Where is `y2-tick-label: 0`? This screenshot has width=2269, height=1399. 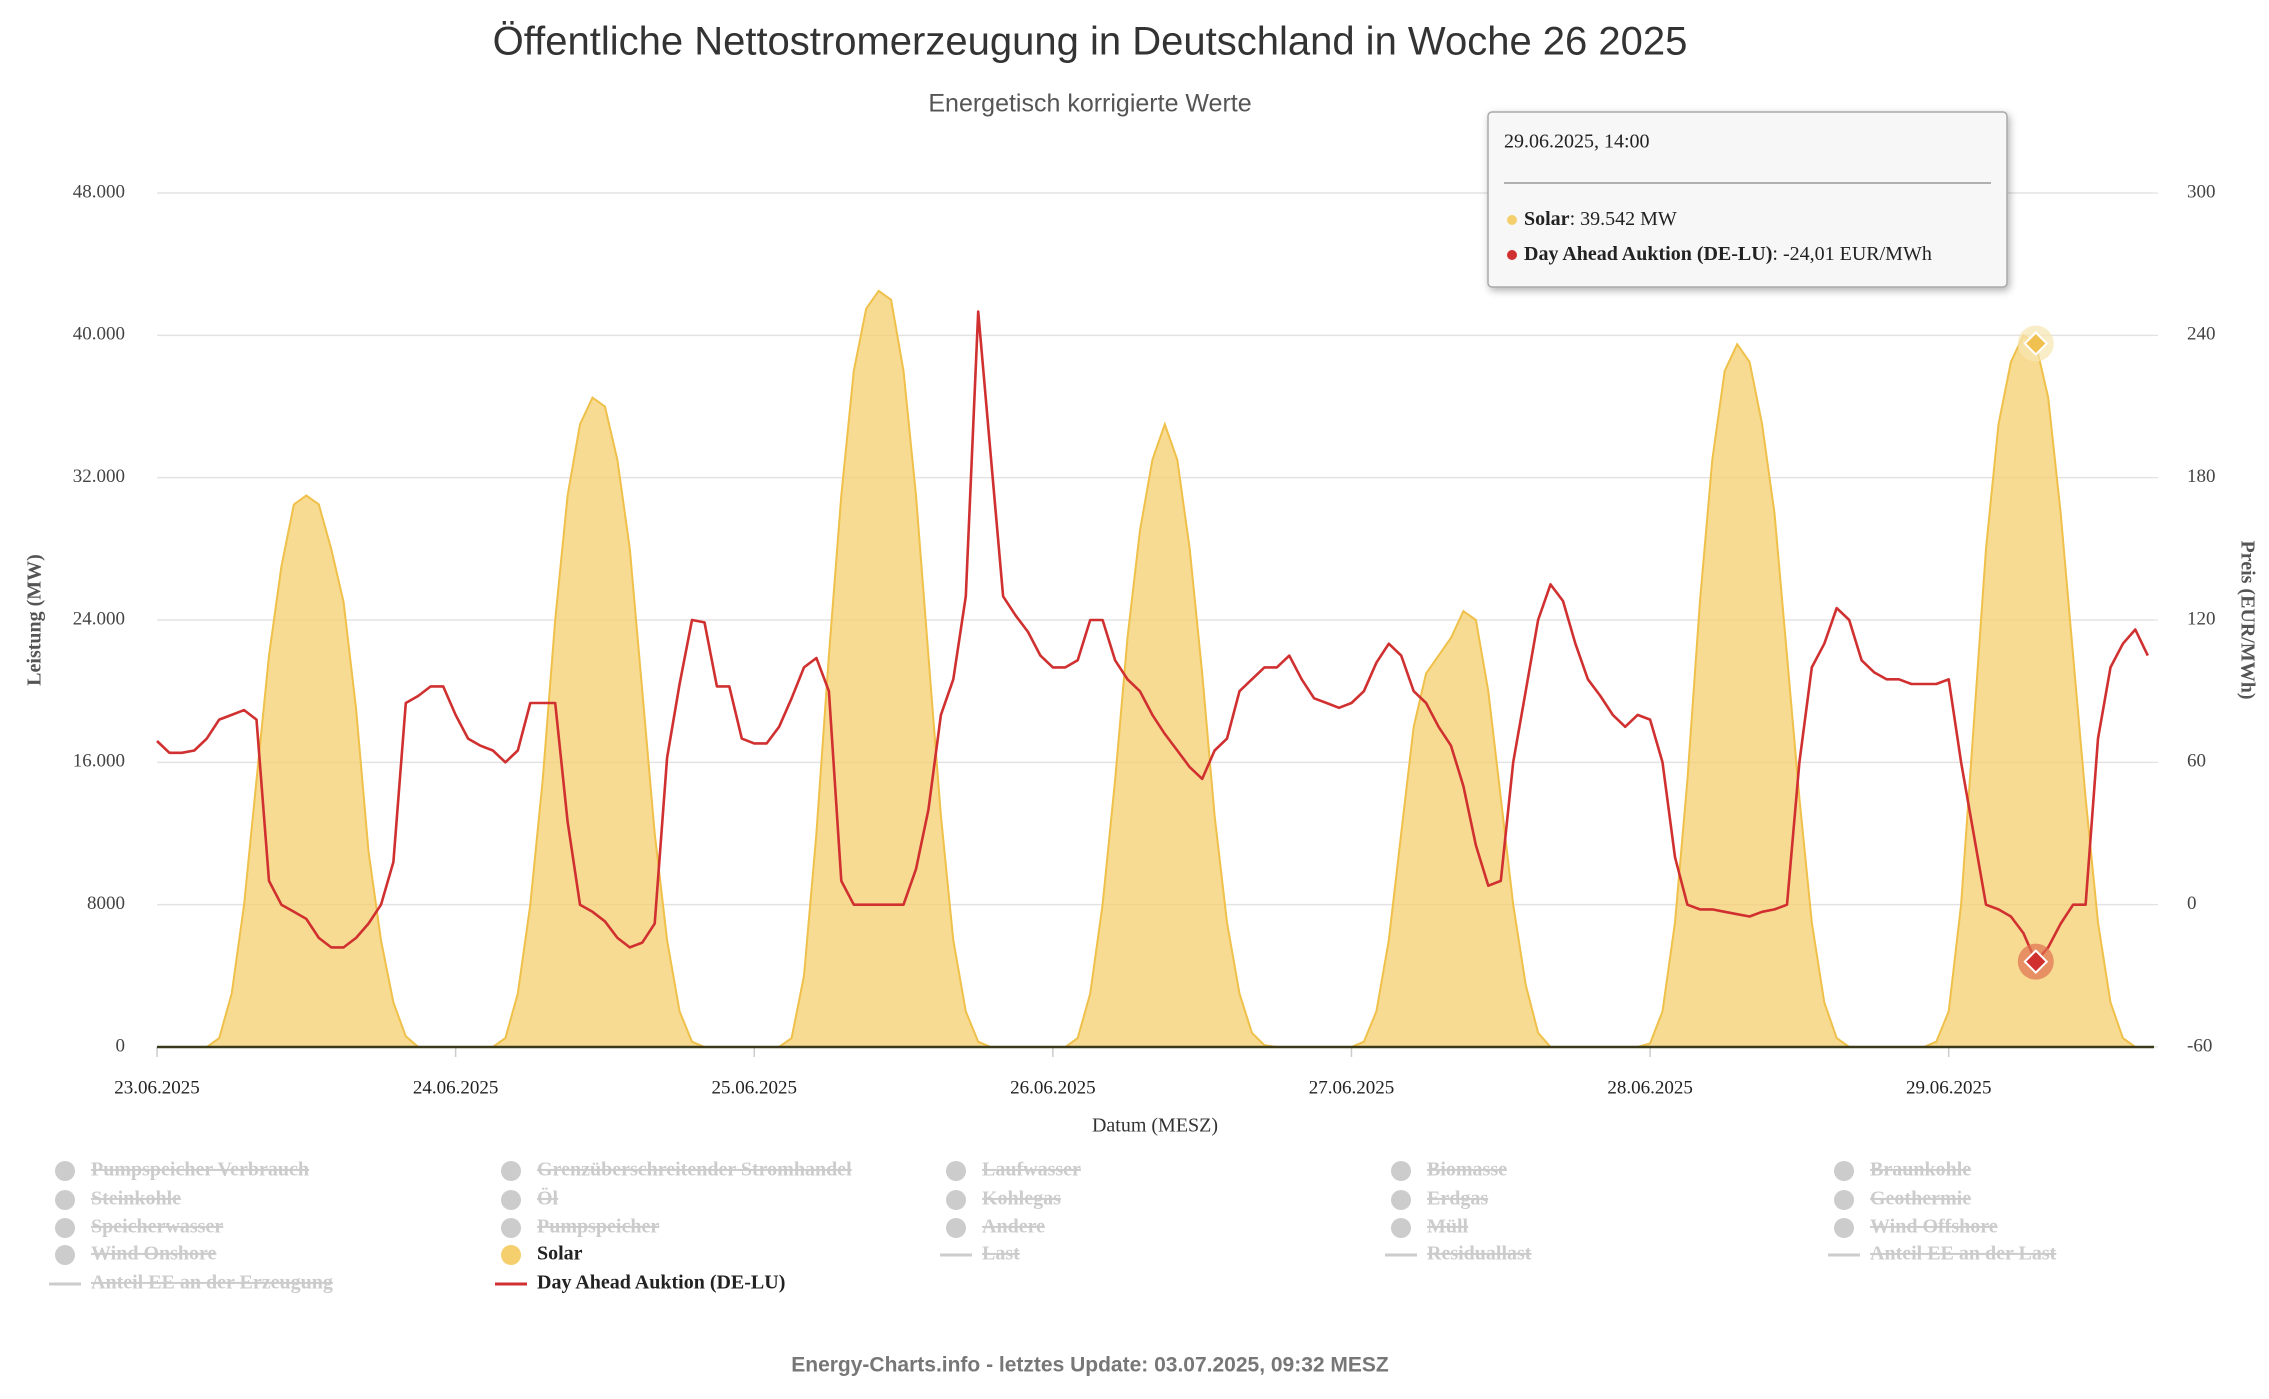
y2-tick-label: 0 is located at coordinates (2192, 903).